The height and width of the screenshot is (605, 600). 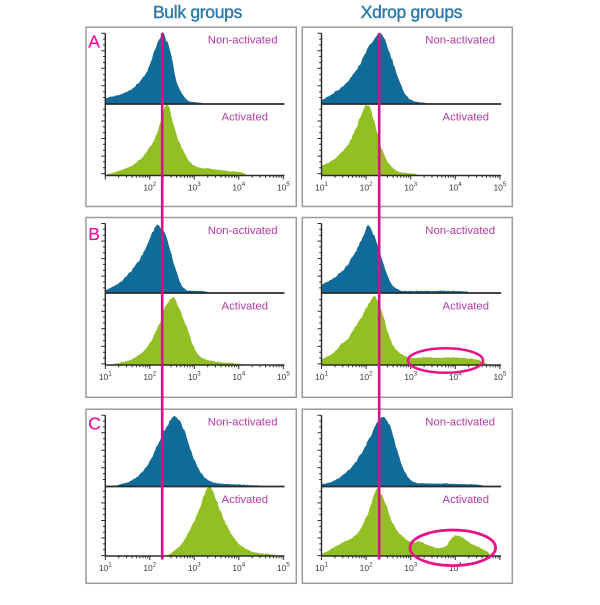 What do you see at coordinates (198, 12) in the screenshot?
I see `svg-text: Bulk groups` at bounding box center [198, 12].